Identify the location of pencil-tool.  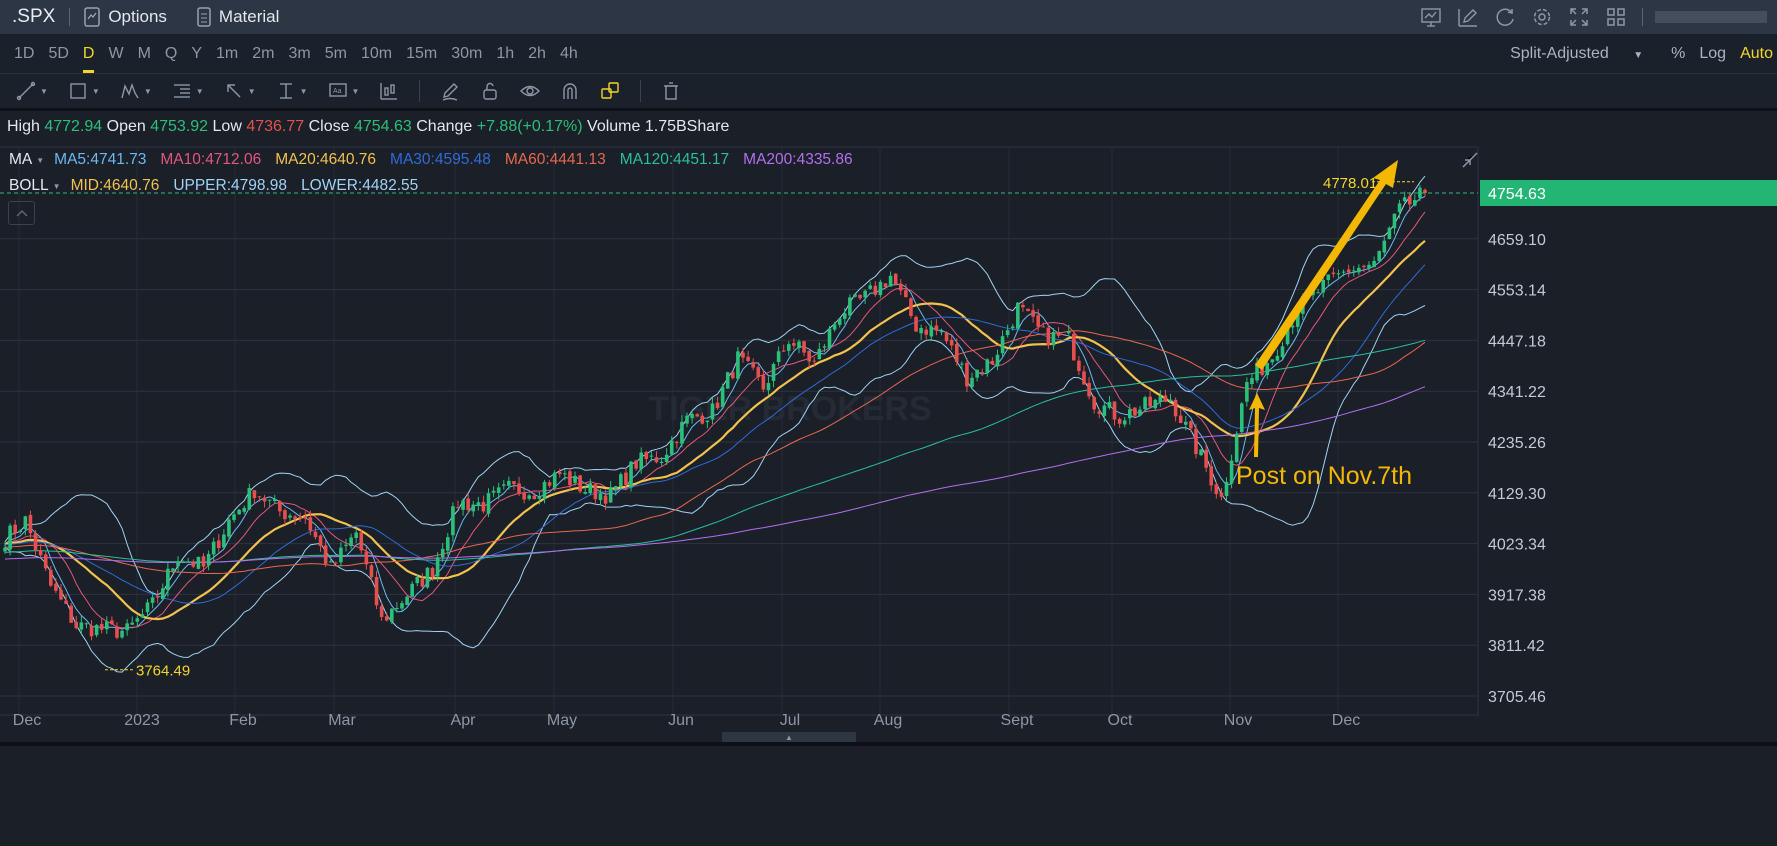
(450, 91).